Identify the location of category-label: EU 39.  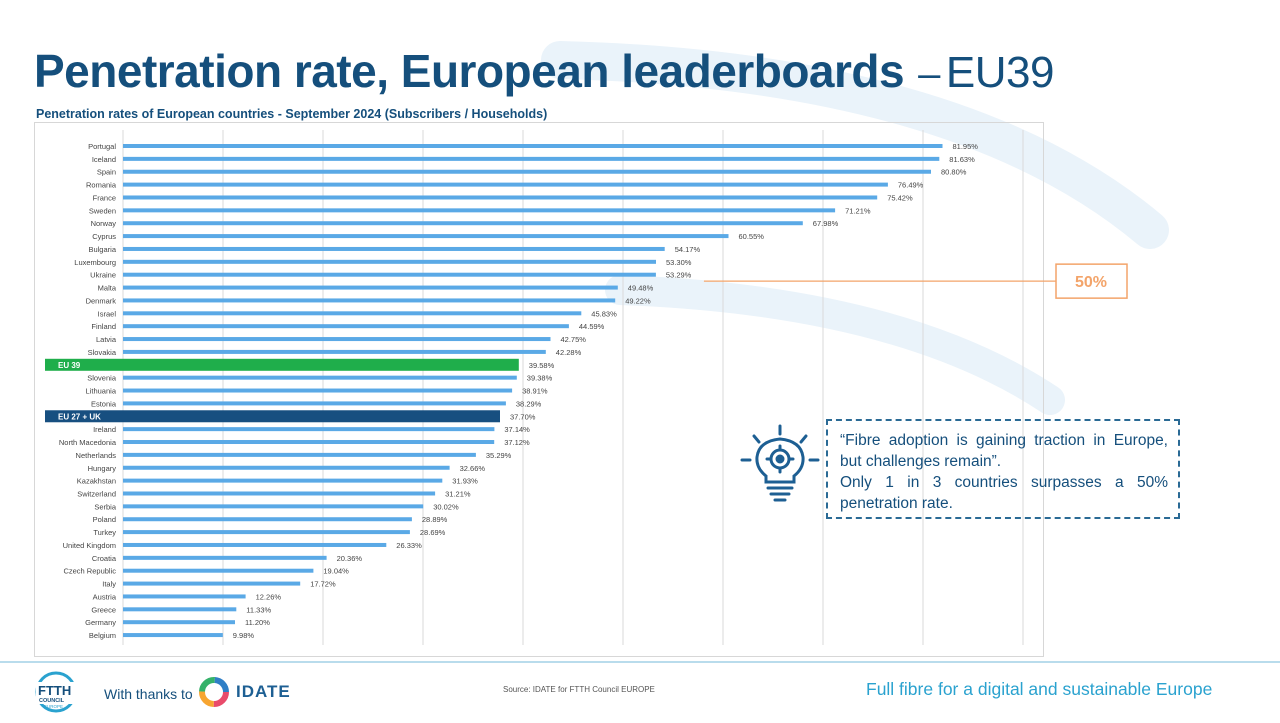
(69, 365).